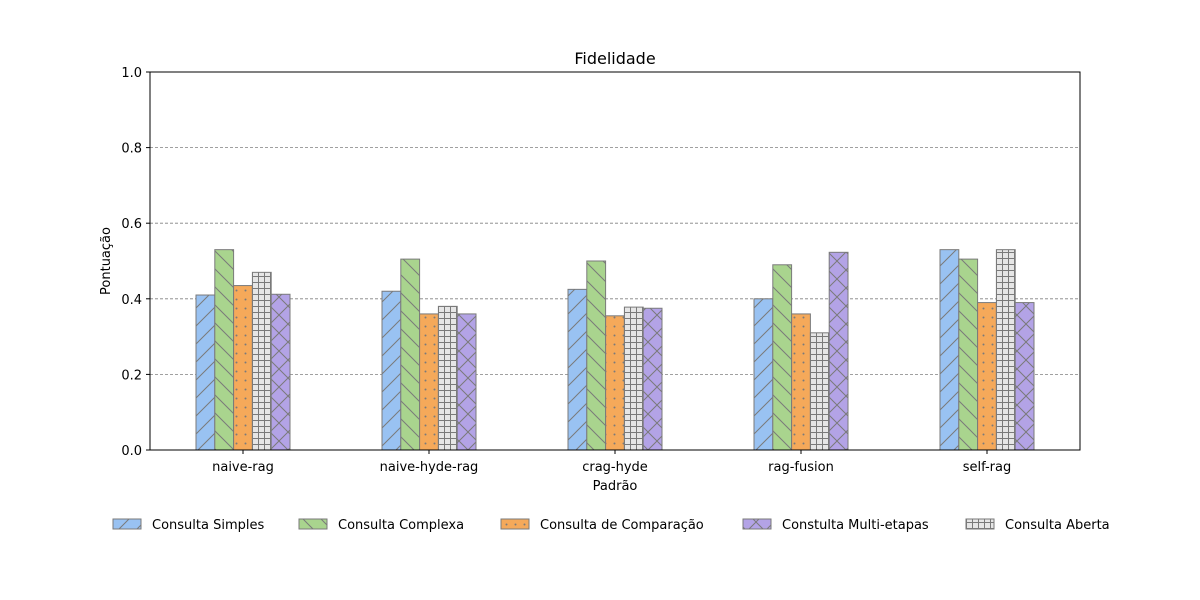  What do you see at coordinates (391, 370) in the screenshot?
I see `bar-naive-hyde-rag-consulta-simples` at bounding box center [391, 370].